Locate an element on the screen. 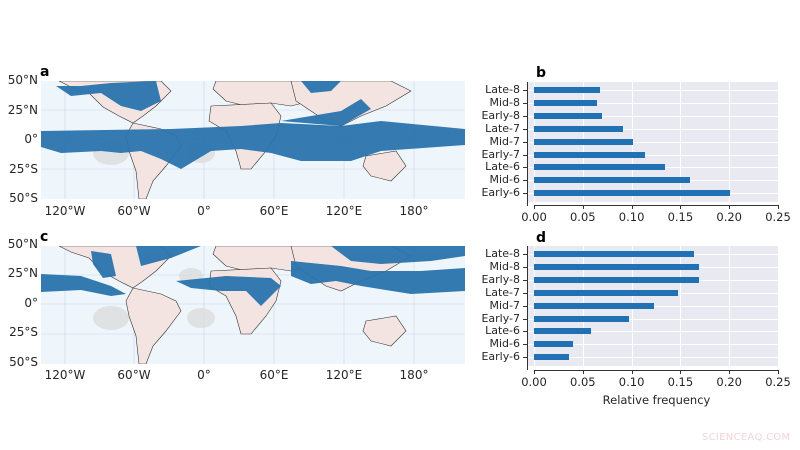 The height and width of the screenshot is (450, 800). world-map-a is located at coordinates (253, 140).